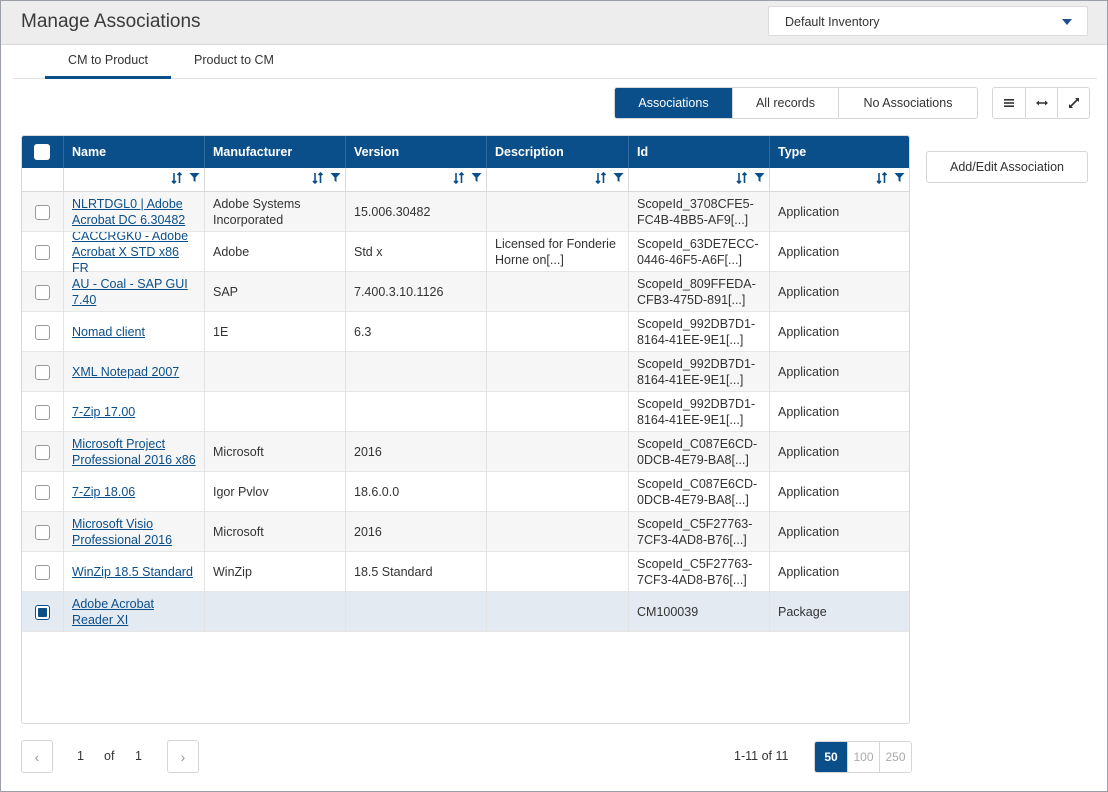 The width and height of the screenshot is (1108, 792). What do you see at coordinates (132, 572) in the screenshot?
I see `product-name-link: WinZip 18.5 Standard` at bounding box center [132, 572].